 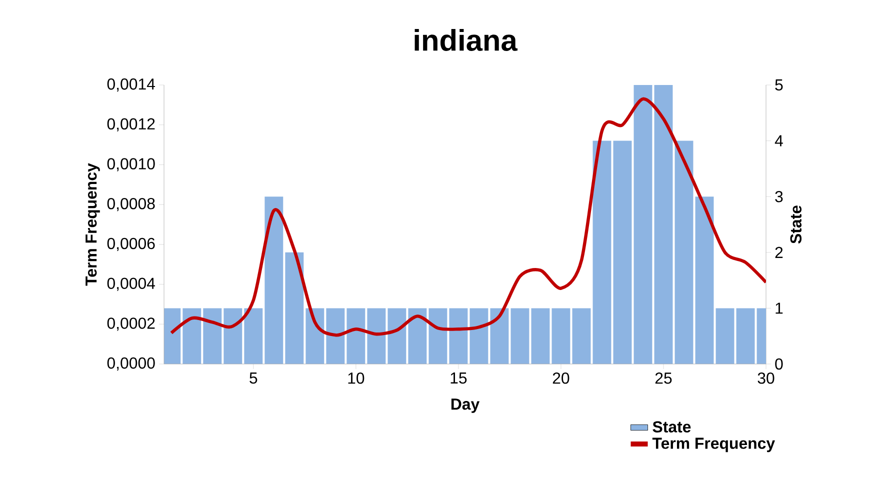 What do you see at coordinates (458, 378) in the screenshot?
I see `x-tick-label: 15` at bounding box center [458, 378].